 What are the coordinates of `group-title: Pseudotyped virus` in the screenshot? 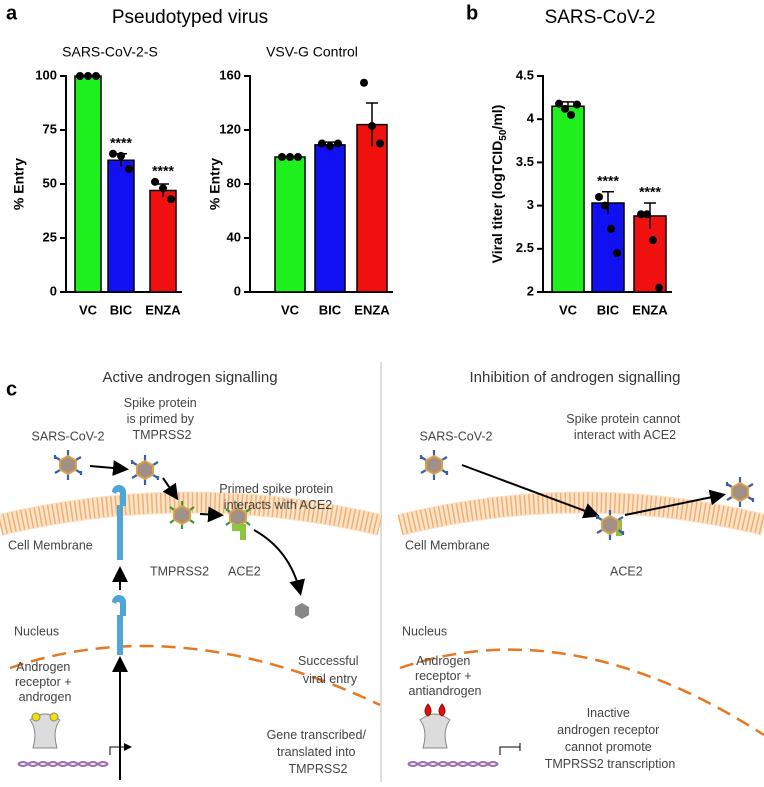 It's located at (190, 17).